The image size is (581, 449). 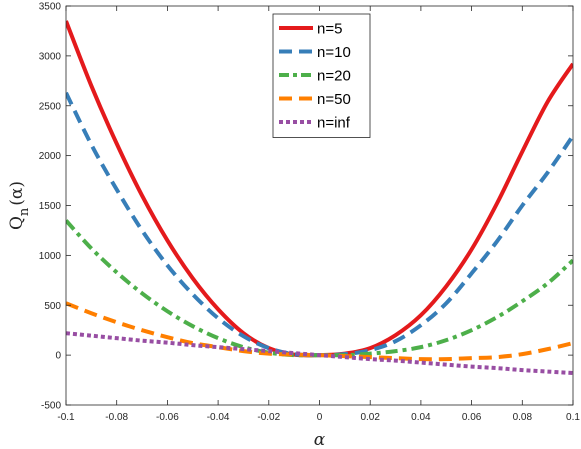 I want to click on x-tick-label: 0.06, so click(x=472, y=417).